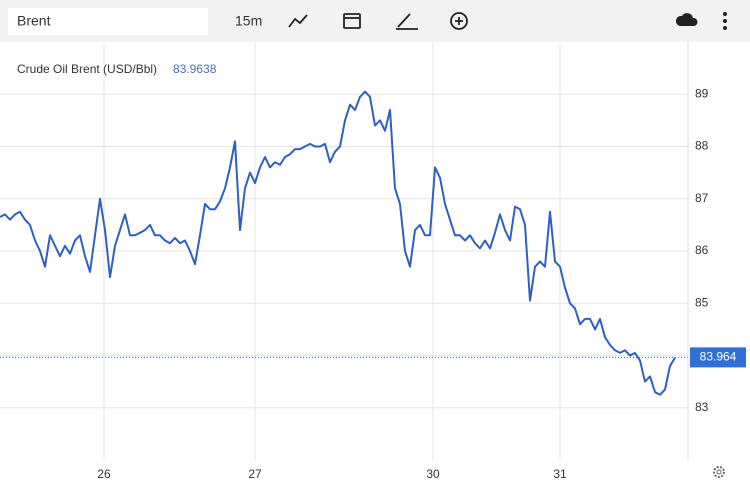 The image size is (750, 497). I want to click on price-tag-label: 83.964, so click(718, 357).